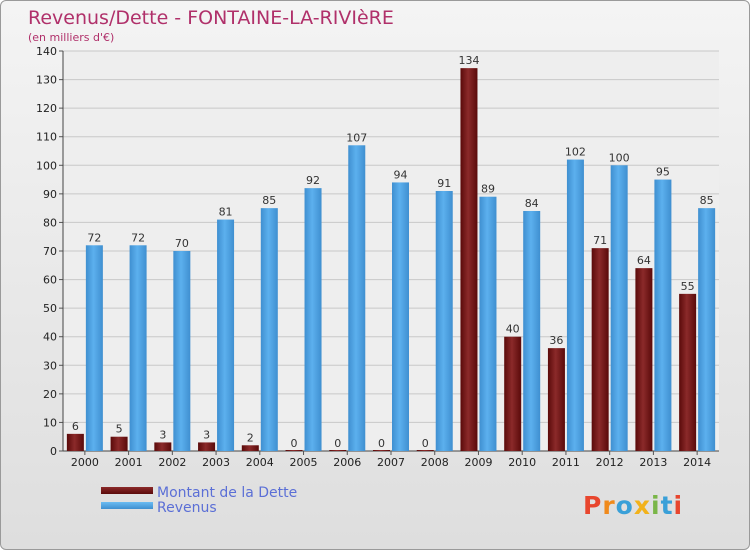 The width and height of the screenshot is (750, 550). I want to click on logo-letter: r, so click(609, 505).